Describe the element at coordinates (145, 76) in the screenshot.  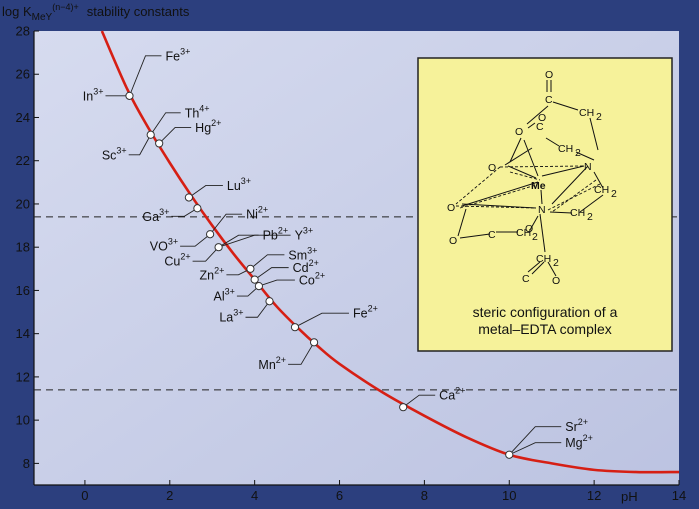
I see `leader-fe-3+` at that location.